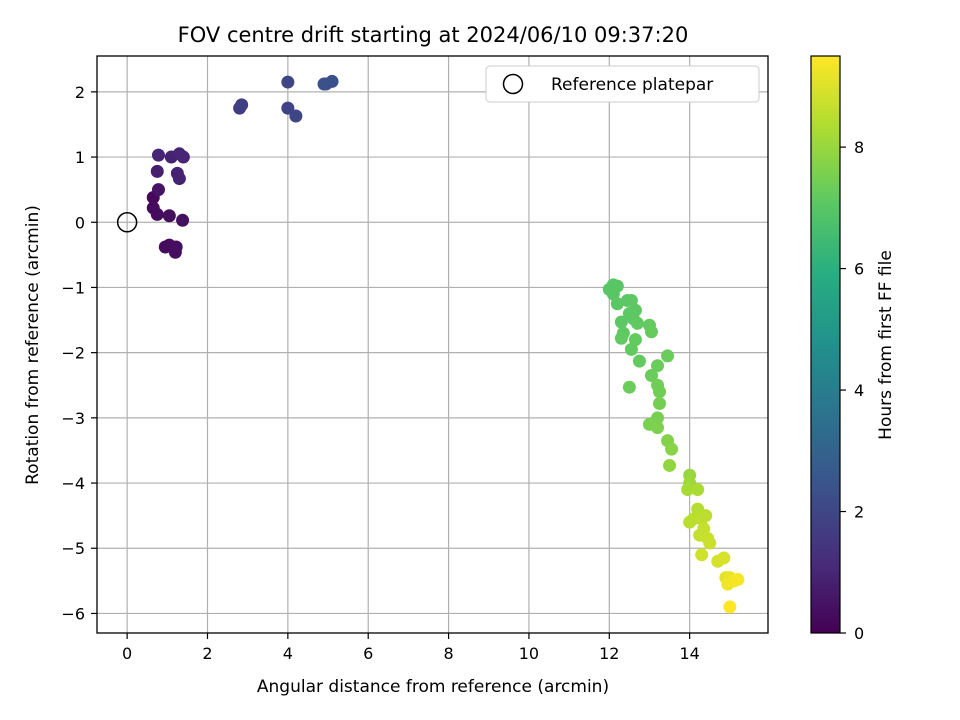 This screenshot has height=720, width=960. Describe the element at coordinates (529, 653) in the screenshot. I see `x-tick-label: 10` at that location.